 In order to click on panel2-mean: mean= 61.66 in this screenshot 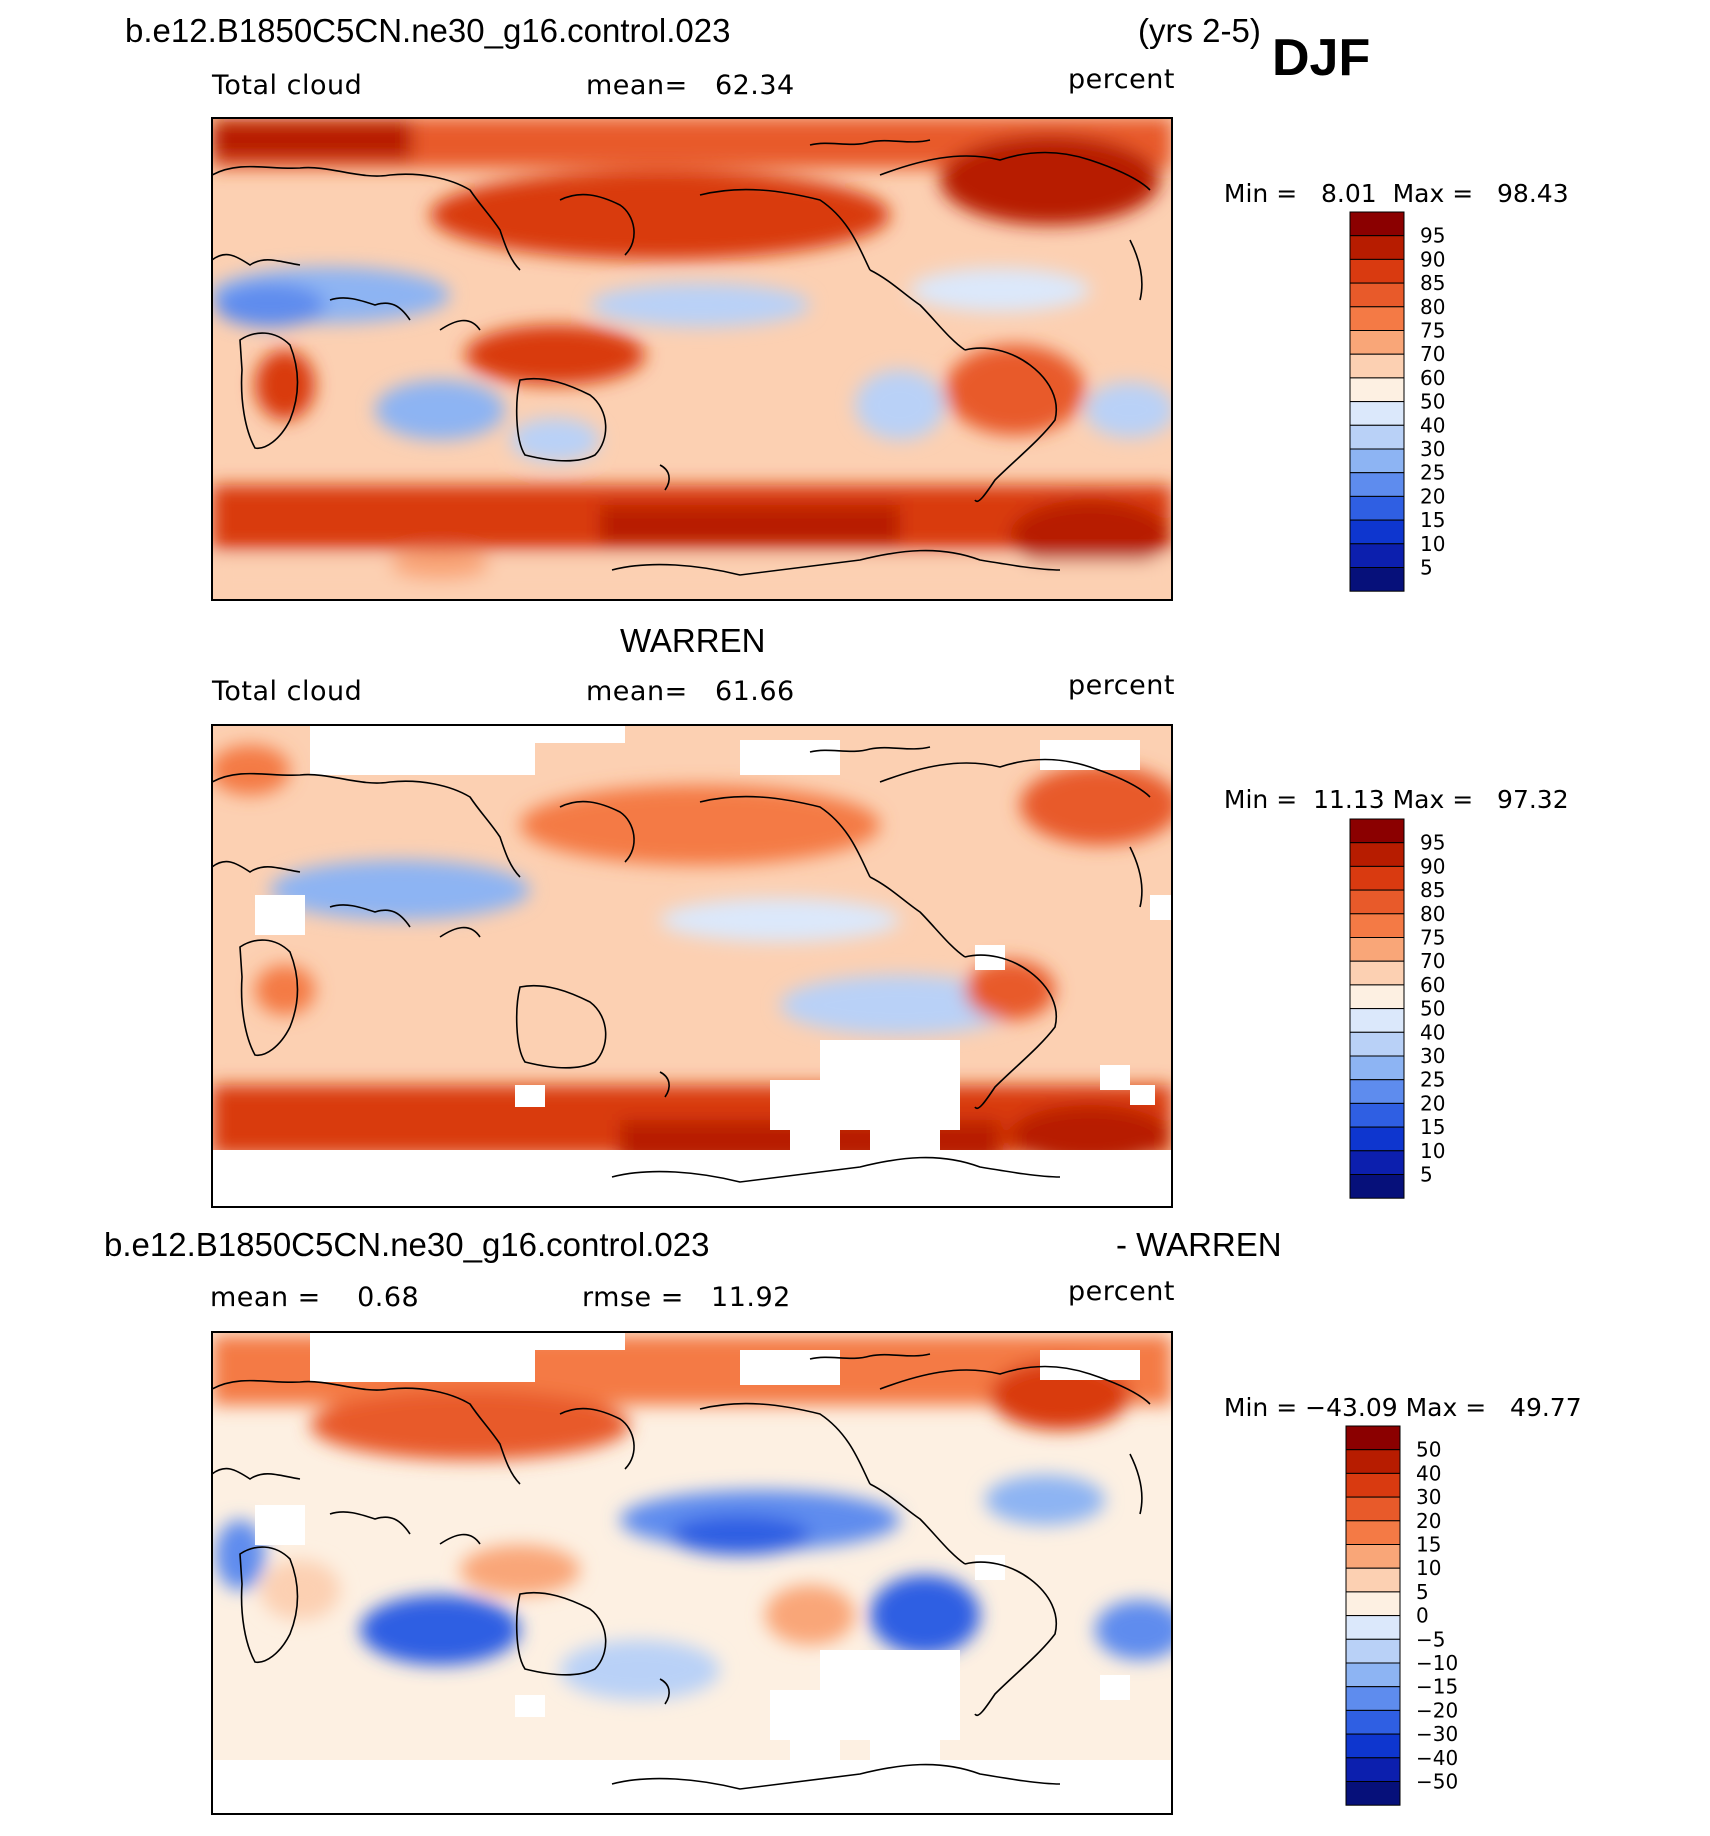, I will do `click(690, 691)`.